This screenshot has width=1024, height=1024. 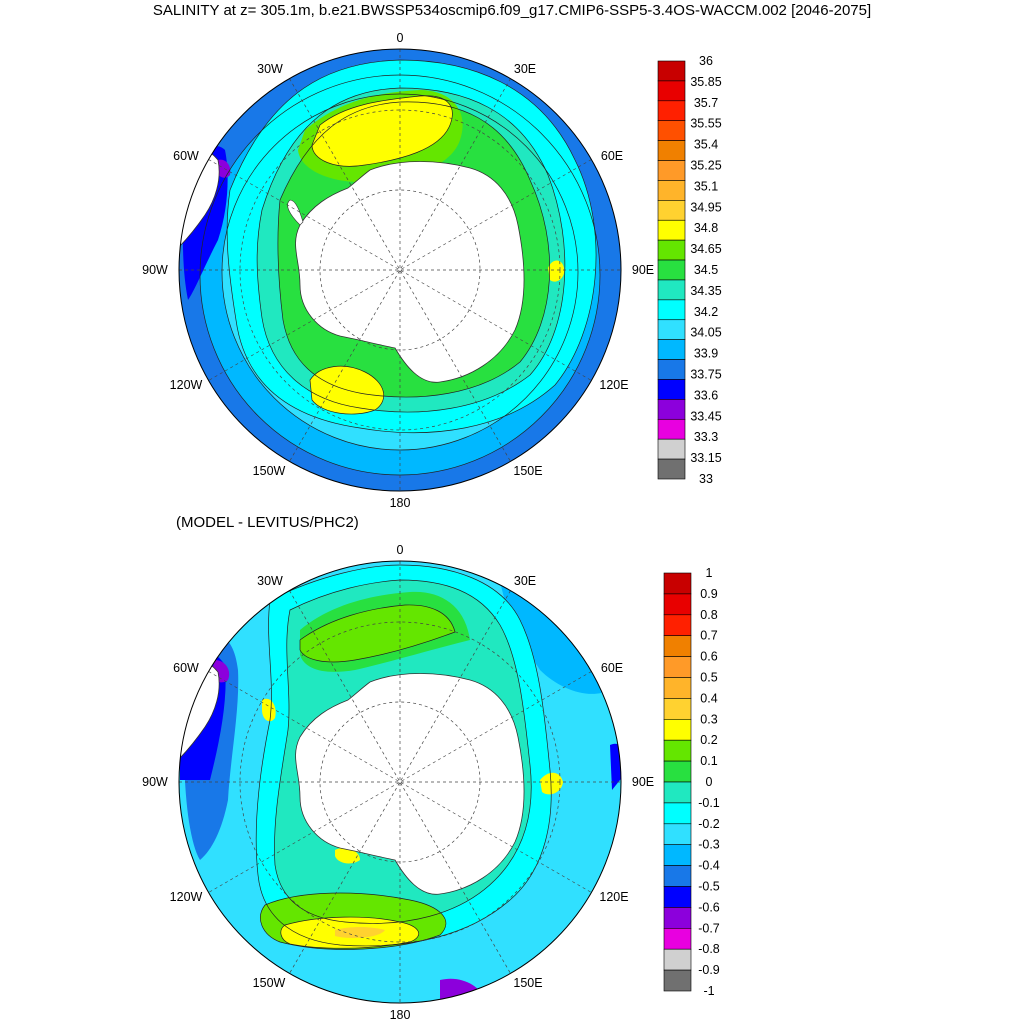 I want to click on colorbar-tick-label: 0.8, so click(x=708, y=615).